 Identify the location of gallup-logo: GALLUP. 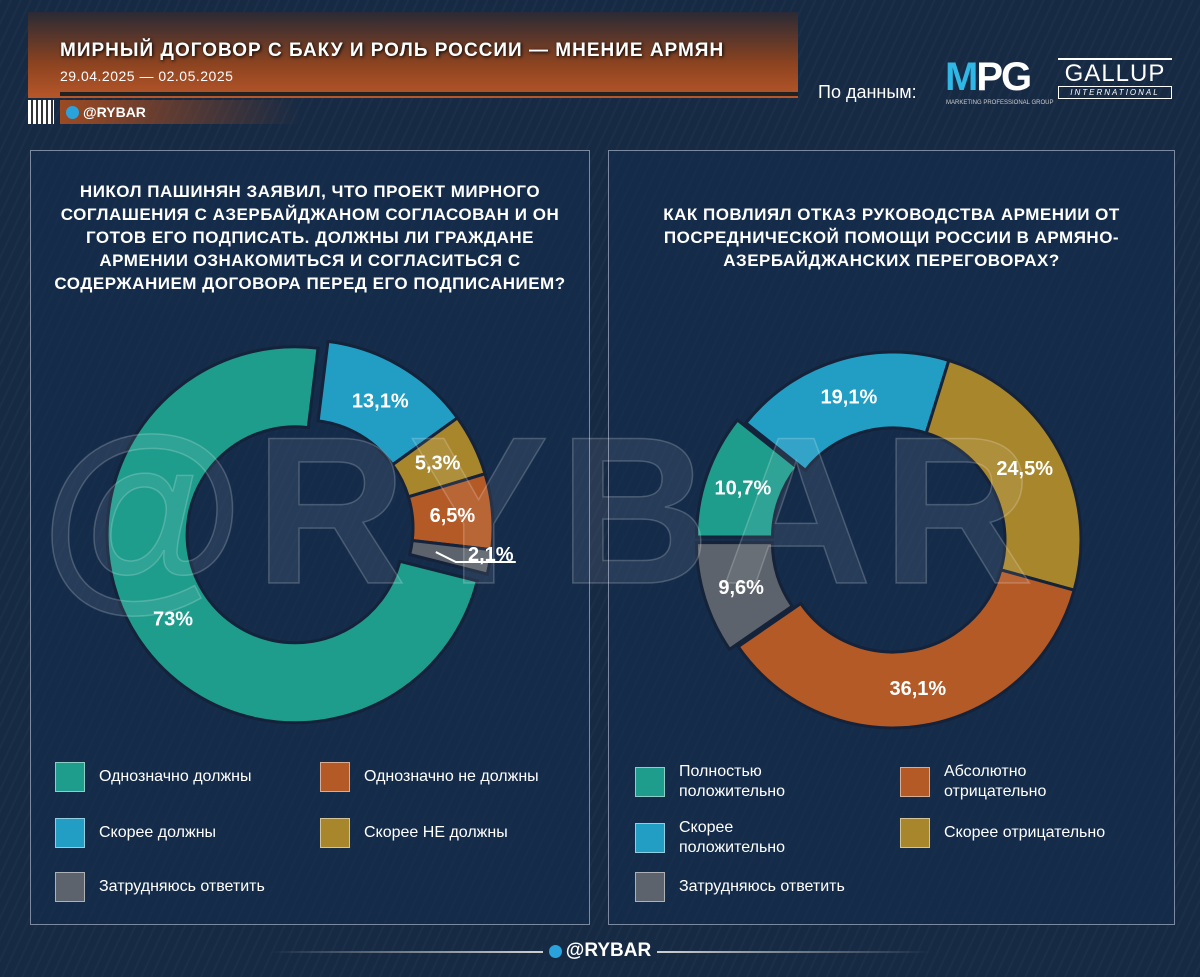
(1115, 73).